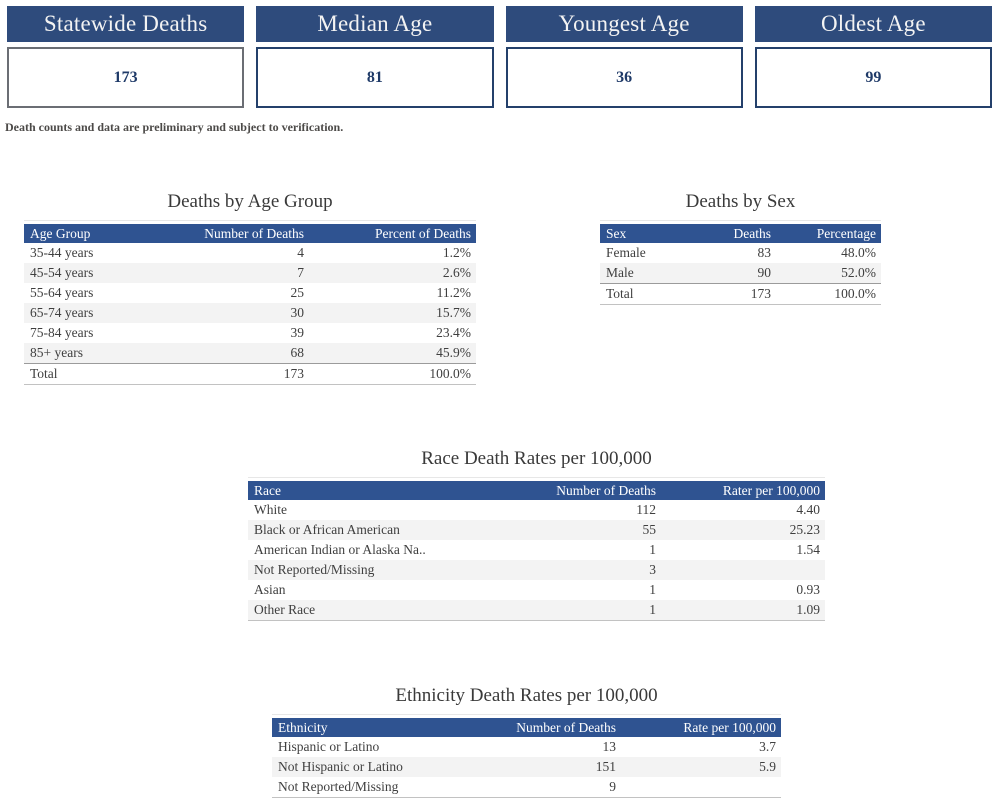  I want to click on table-cell: Black or African American, so click(327, 529).